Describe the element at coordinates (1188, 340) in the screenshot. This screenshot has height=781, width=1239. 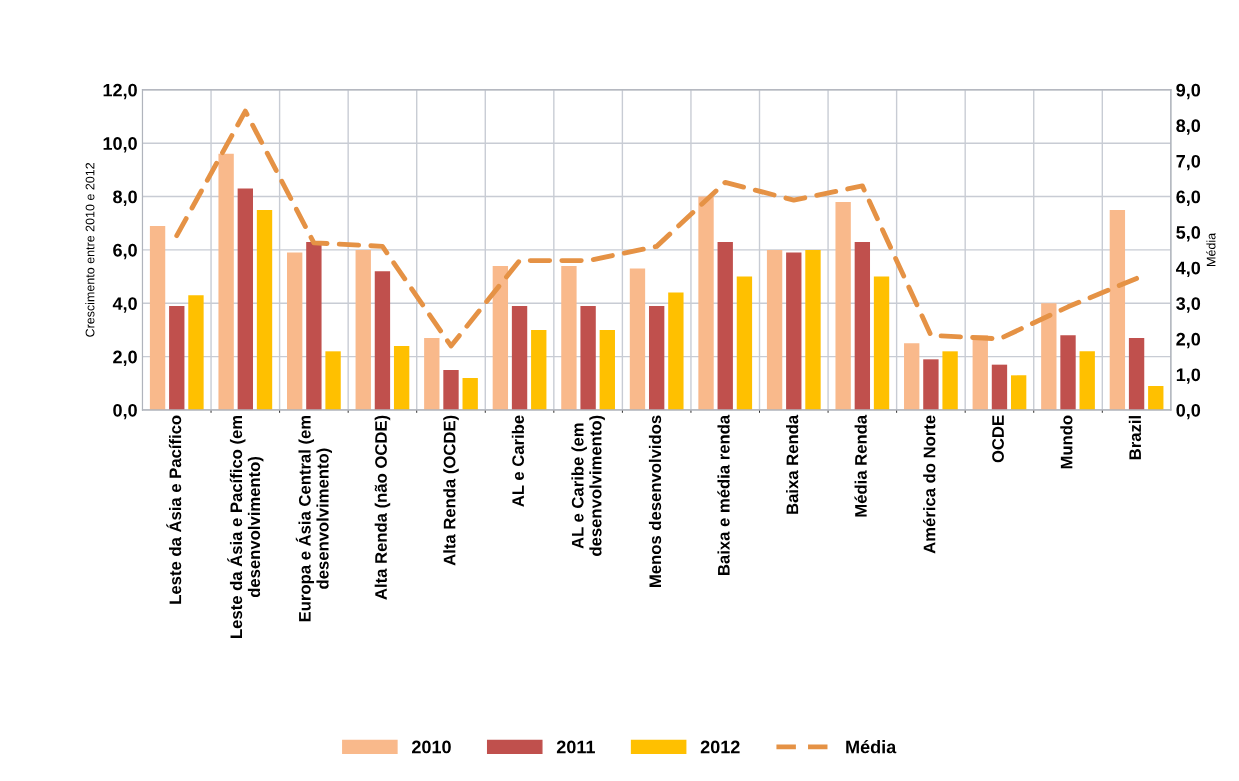
I see `y2-tick-label: 2,0` at that location.